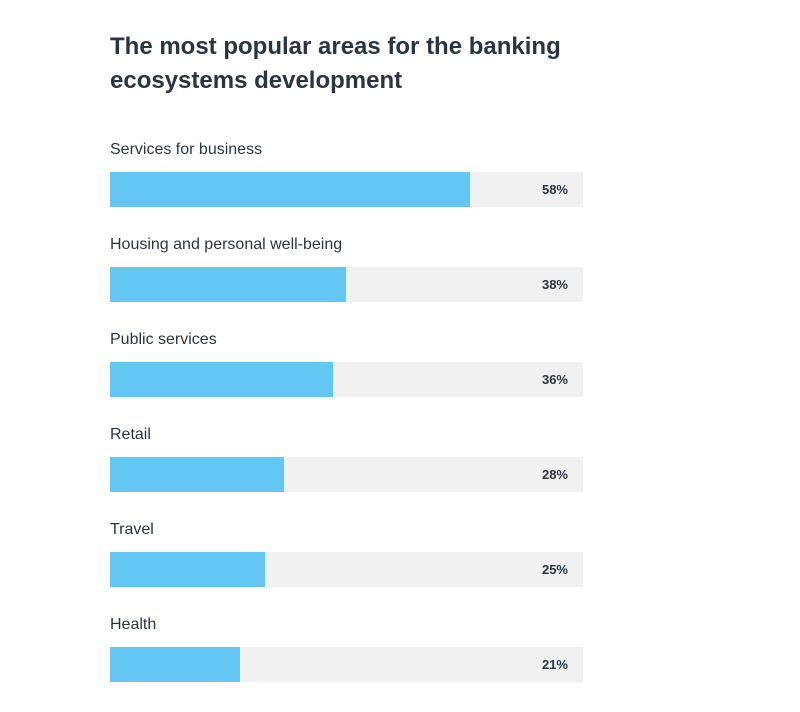 Image resolution: width=800 pixels, height=712 pixels. Describe the element at coordinates (226, 244) in the screenshot. I see `category-label: Housing and personal well-being` at that location.